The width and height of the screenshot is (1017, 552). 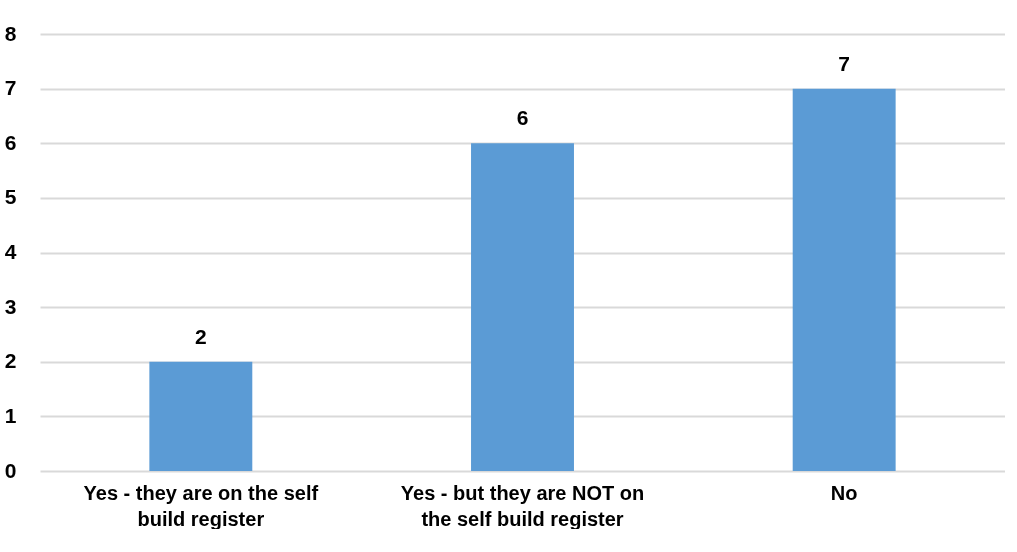 What do you see at coordinates (522, 505) in the screenshot?
I see `x-tick-label: Yes - but they are NOT on the self build register` at bounding box center [522, 505].